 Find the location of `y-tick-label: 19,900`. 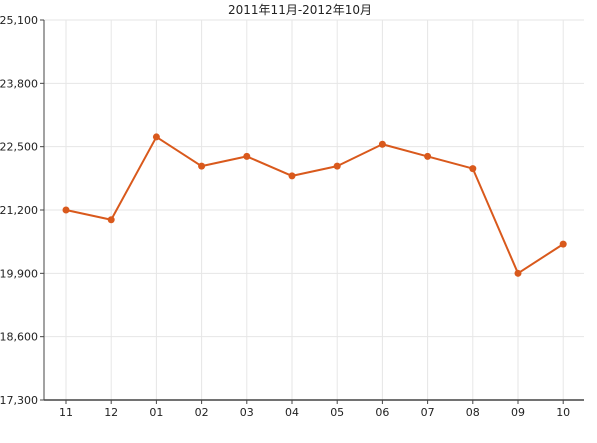

y-tick-label: 19,900 is located at coordinates (19, 273).